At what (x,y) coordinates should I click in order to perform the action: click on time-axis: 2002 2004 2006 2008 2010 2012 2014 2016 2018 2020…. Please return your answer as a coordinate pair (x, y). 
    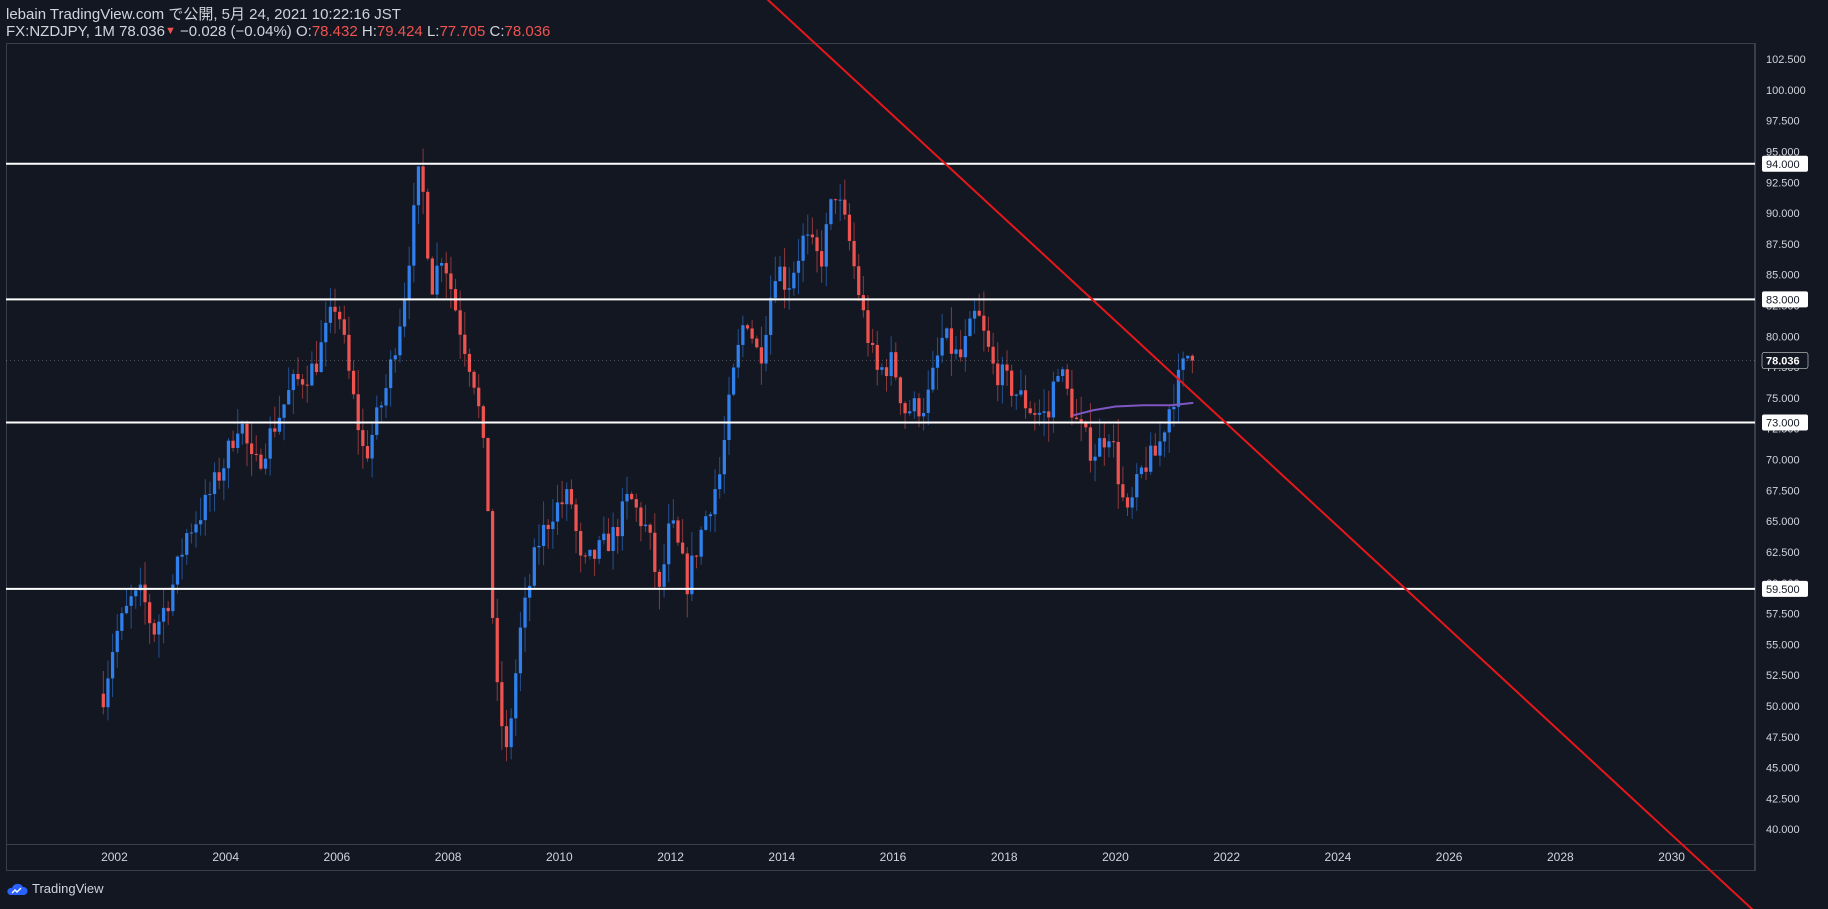
    Looking at the image, I should click on (893, 857).